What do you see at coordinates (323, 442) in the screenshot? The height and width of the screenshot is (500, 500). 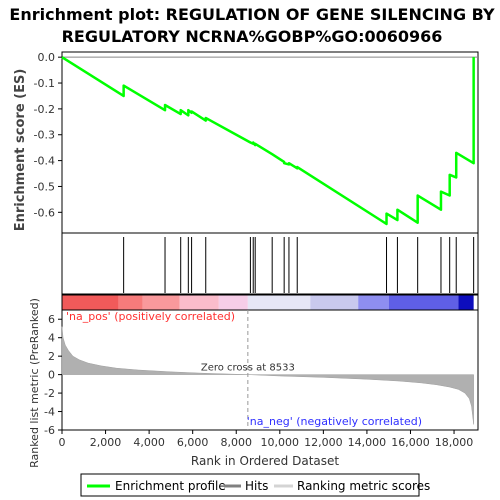 I see `rank-x-tick-label: 12,000` at bounding box center [323, 442].